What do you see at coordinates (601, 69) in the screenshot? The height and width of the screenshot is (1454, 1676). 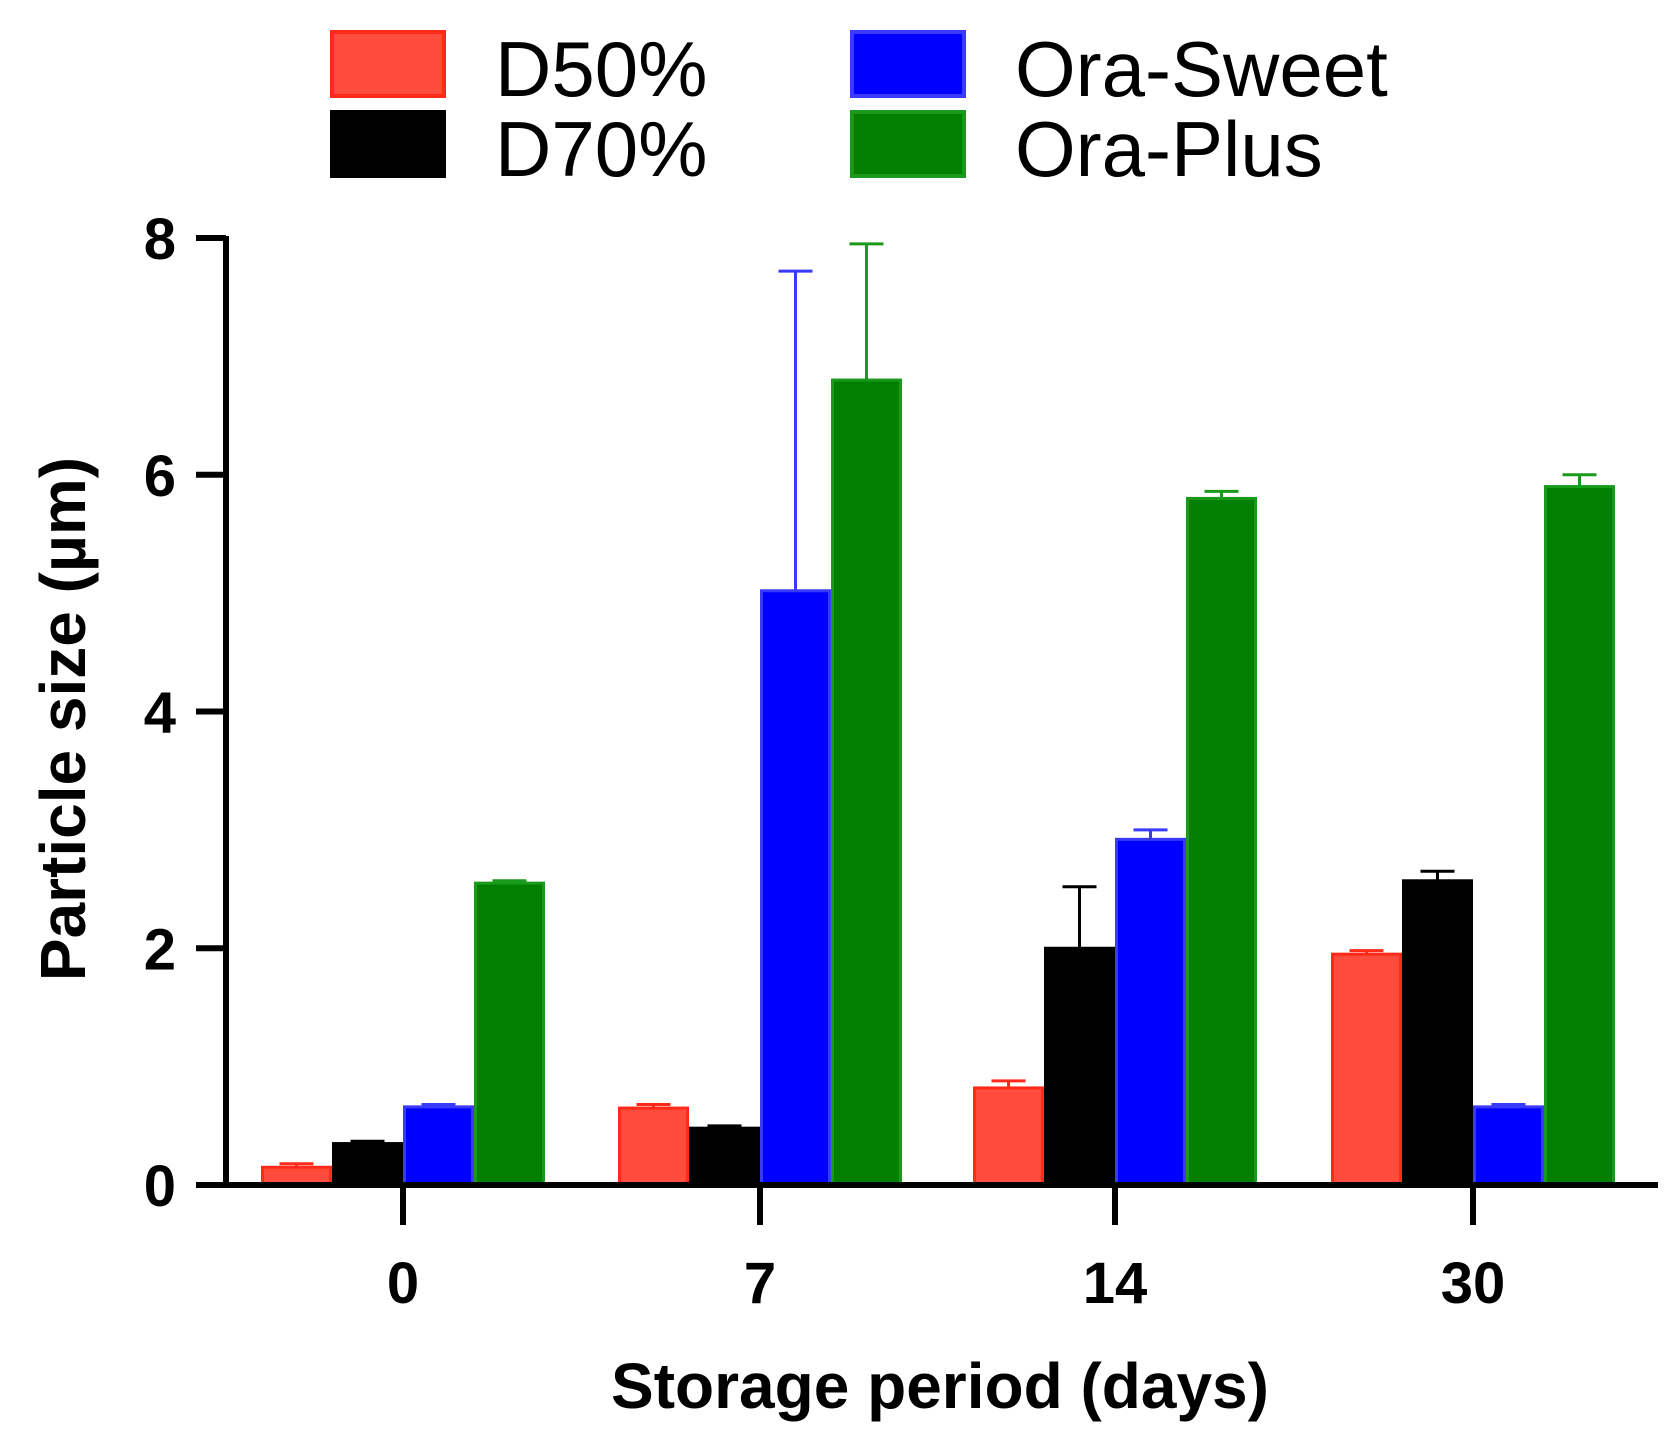 I see `legend-label-d50: D50%` at bounding box center [601, 69].